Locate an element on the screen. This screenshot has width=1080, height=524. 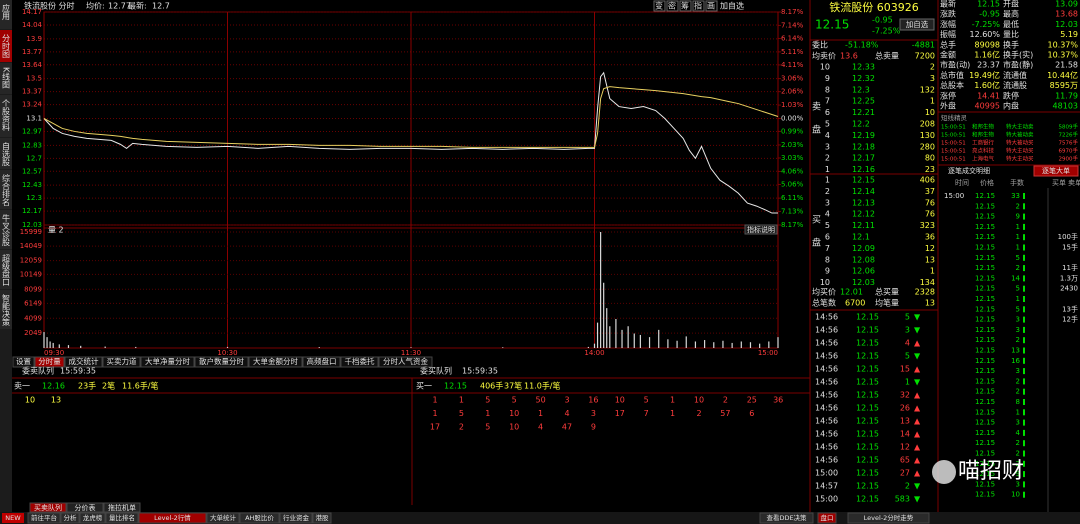
queue-time: 15:59:35 is located at coordinates (78, 371).